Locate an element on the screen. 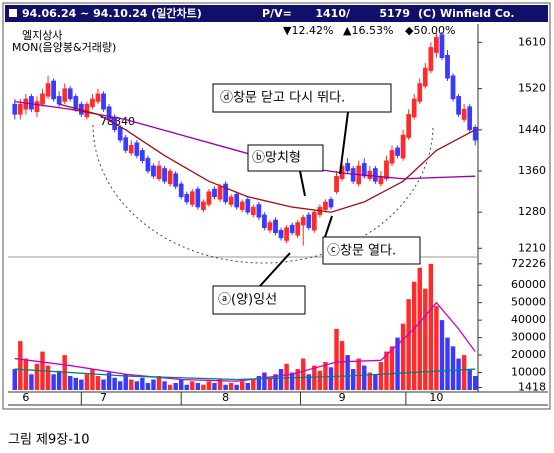 The width and height of the screenshot is (554, 453). y-tick-label: 1210 is located at coordinates (532, 247).